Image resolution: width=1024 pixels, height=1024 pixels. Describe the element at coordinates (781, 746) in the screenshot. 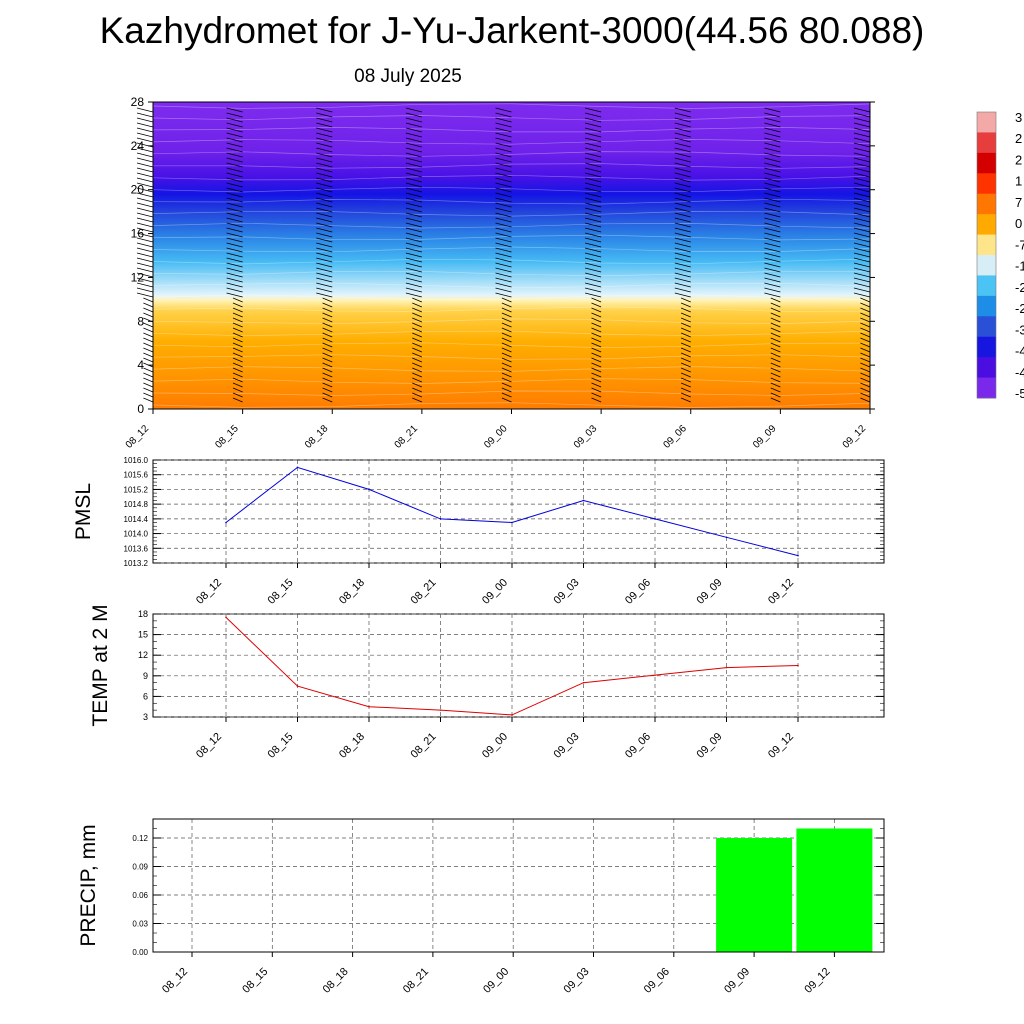

I see `x-tick-label: 09_12` at that location.